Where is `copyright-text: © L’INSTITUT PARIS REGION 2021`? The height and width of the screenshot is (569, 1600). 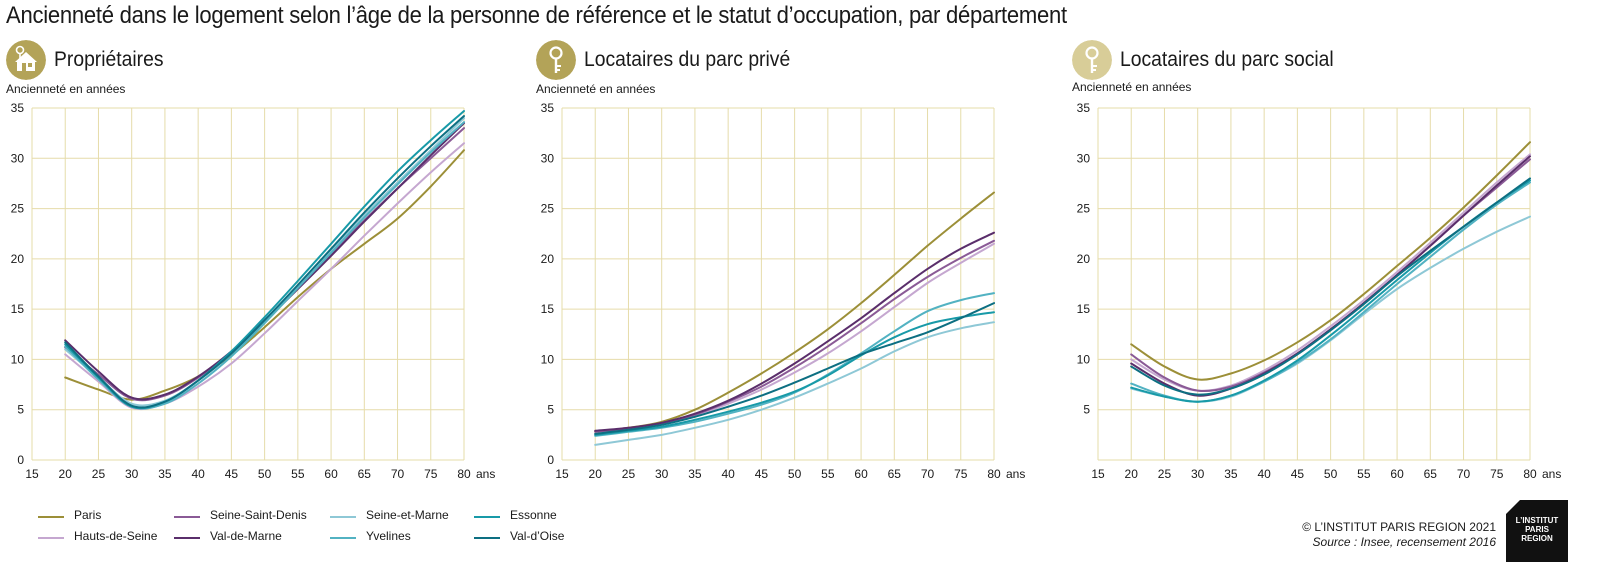
copyright-text: © L’INSTITUT PARIS REGION 2021 is located at coordinates (1399, 527).